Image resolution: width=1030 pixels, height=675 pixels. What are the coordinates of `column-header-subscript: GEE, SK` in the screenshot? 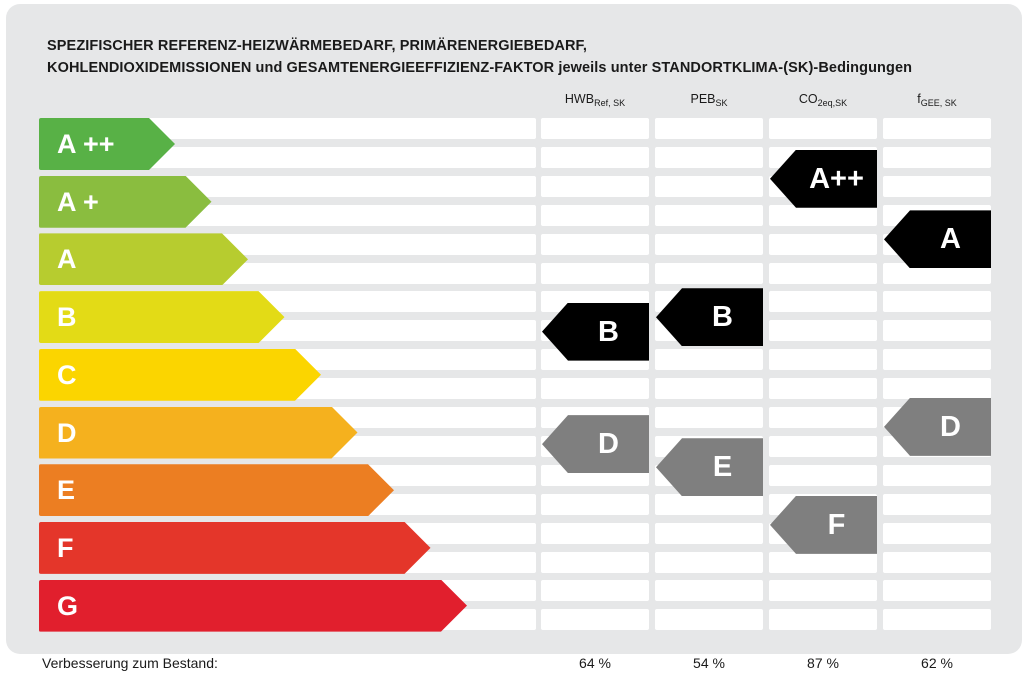 It's located at (938, 103).